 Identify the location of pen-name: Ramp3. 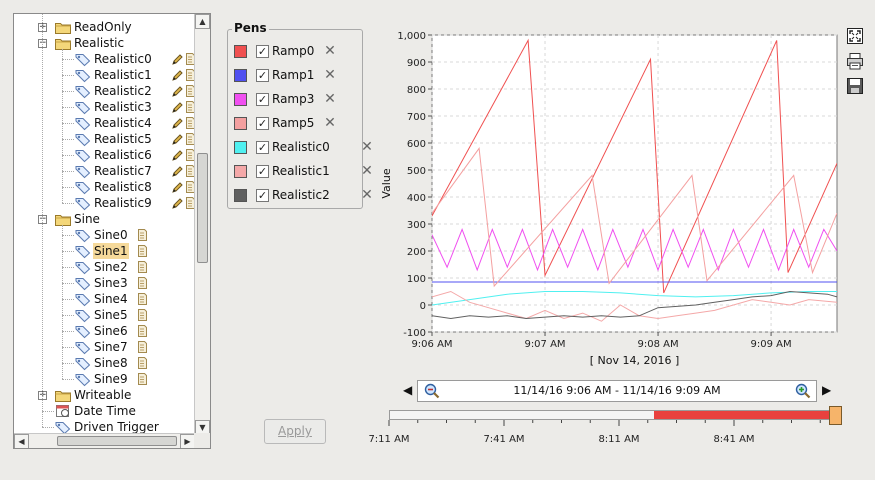
(293, 99).